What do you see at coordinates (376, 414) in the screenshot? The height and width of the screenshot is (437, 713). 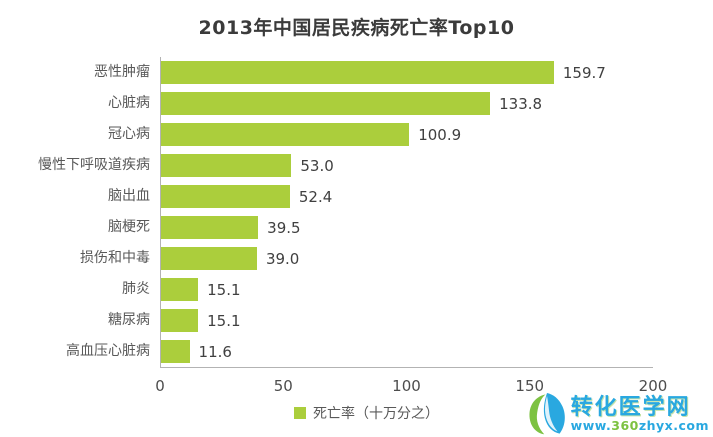 I see `legend-label: 死亡率（十万分之）` at bounding box center [376, 414].